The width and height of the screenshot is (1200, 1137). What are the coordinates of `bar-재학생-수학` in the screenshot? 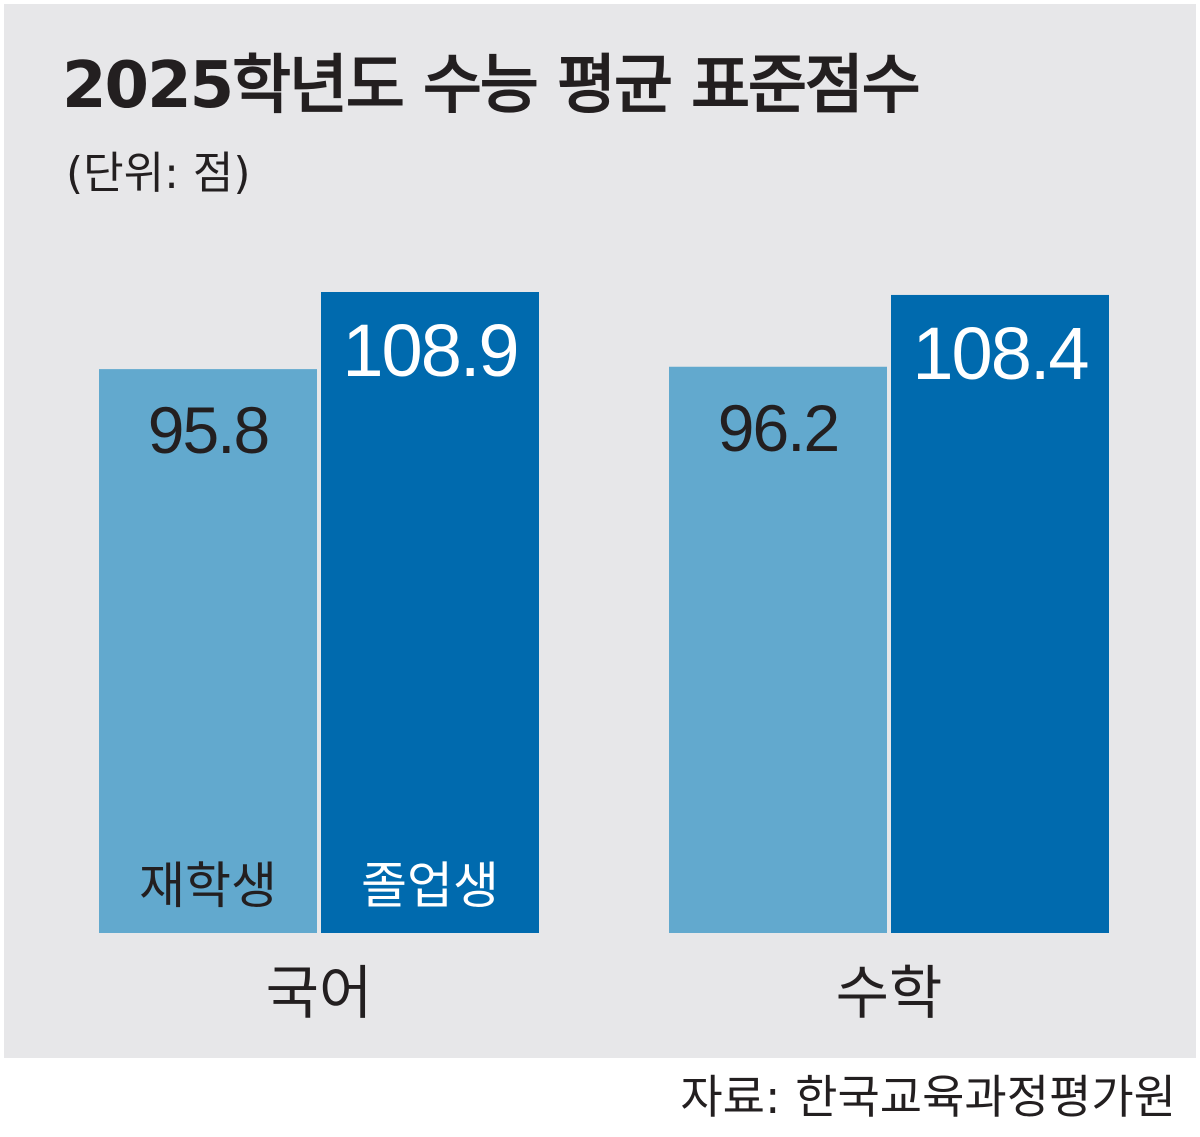 It's located at (778, 649).